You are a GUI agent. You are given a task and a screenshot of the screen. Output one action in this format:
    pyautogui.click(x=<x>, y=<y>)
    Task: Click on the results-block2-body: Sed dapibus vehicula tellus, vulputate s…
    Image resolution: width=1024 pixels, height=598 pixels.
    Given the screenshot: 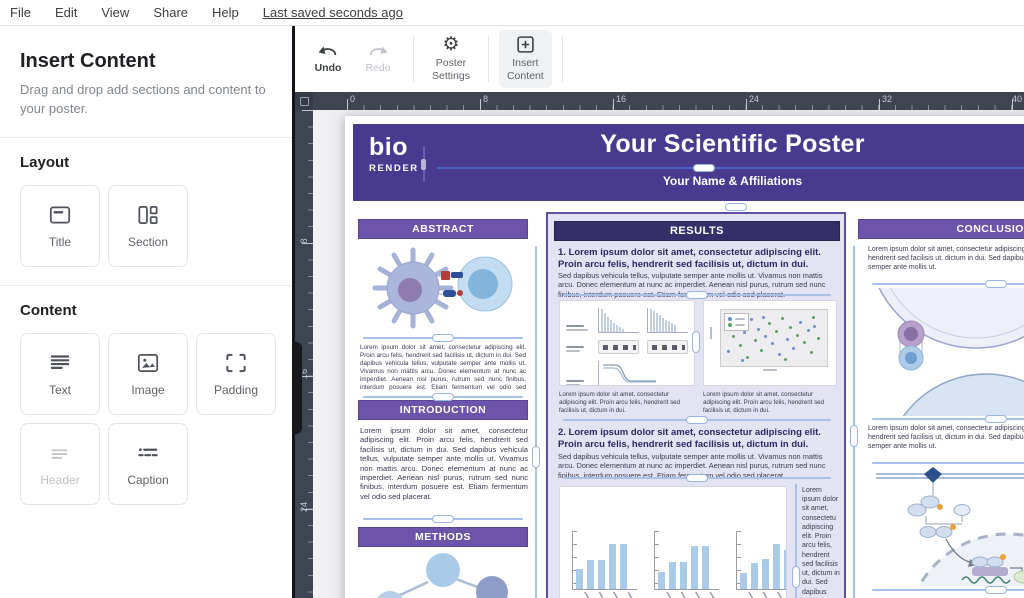 What is the action you would take?
    pyautogui.click(x=692, y=466)
    